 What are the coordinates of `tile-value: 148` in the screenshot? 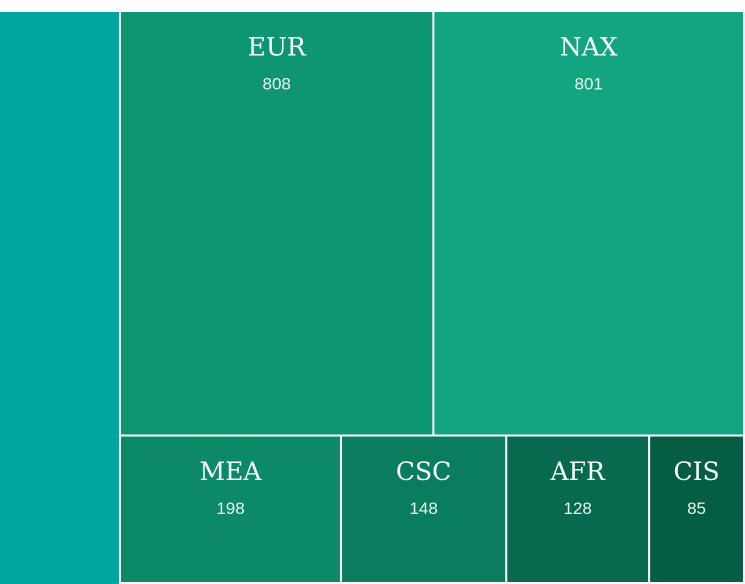 It's located at (423, 508).